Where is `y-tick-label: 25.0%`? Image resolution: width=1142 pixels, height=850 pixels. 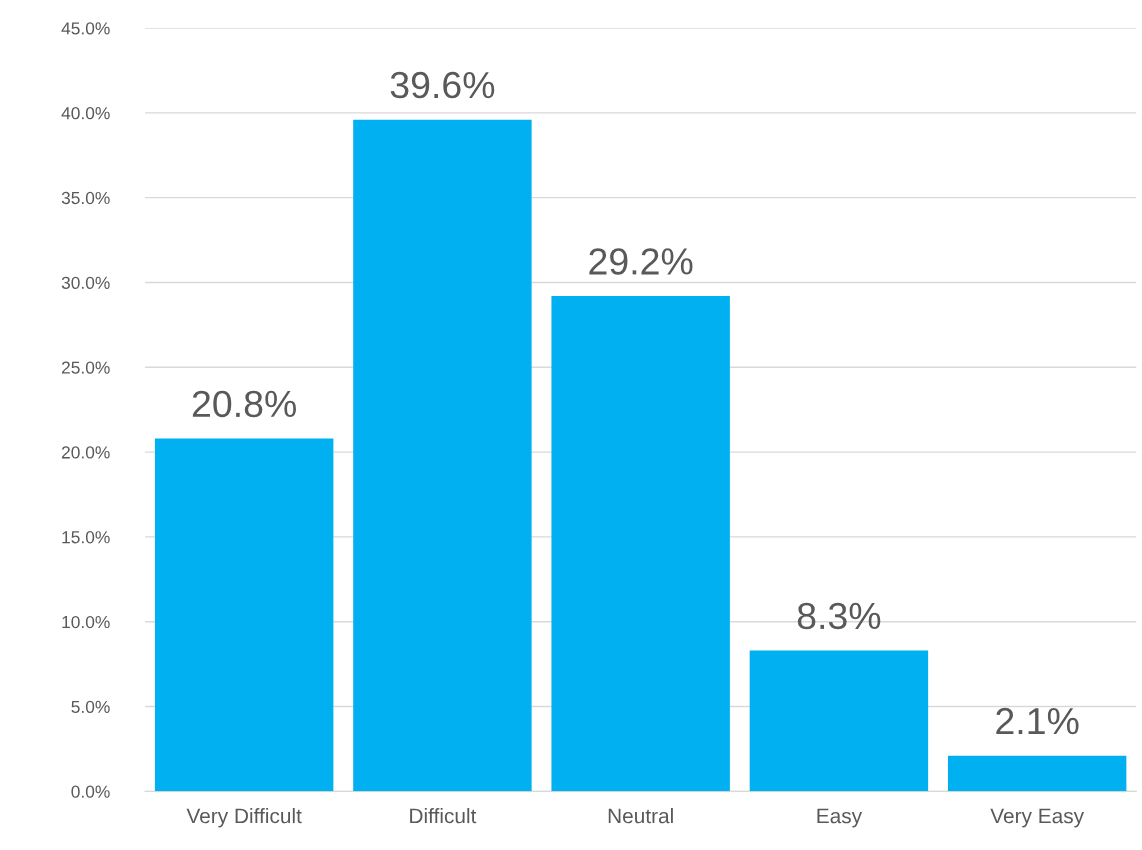 y-tick-label: 25.0% is located at coordinates (85, 367).